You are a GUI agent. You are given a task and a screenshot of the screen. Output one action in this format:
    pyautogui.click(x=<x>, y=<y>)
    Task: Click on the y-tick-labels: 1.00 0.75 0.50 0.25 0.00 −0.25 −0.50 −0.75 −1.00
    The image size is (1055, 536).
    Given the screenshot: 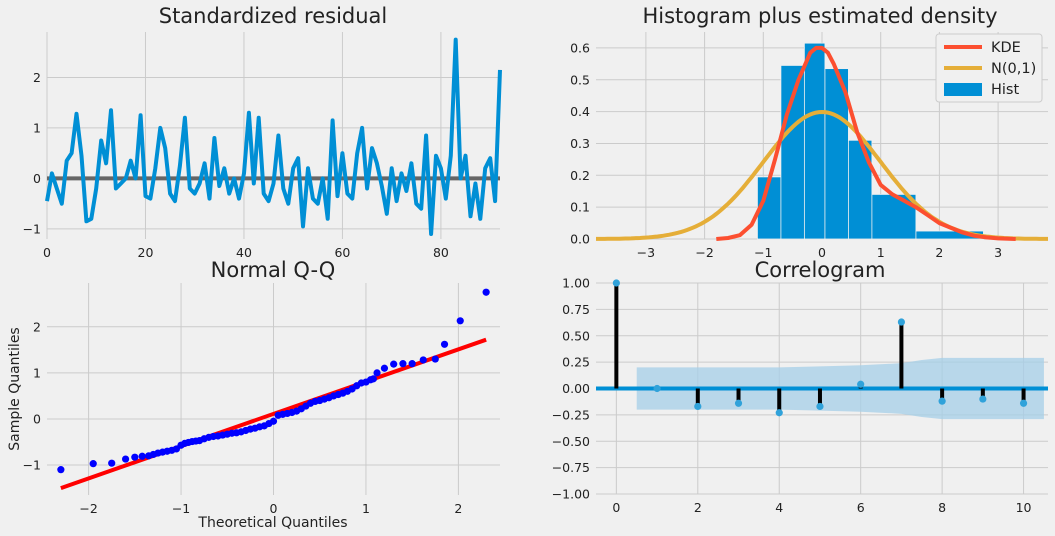 What is the action you would take?
    pyautogui.click(x=571, y=389)
    